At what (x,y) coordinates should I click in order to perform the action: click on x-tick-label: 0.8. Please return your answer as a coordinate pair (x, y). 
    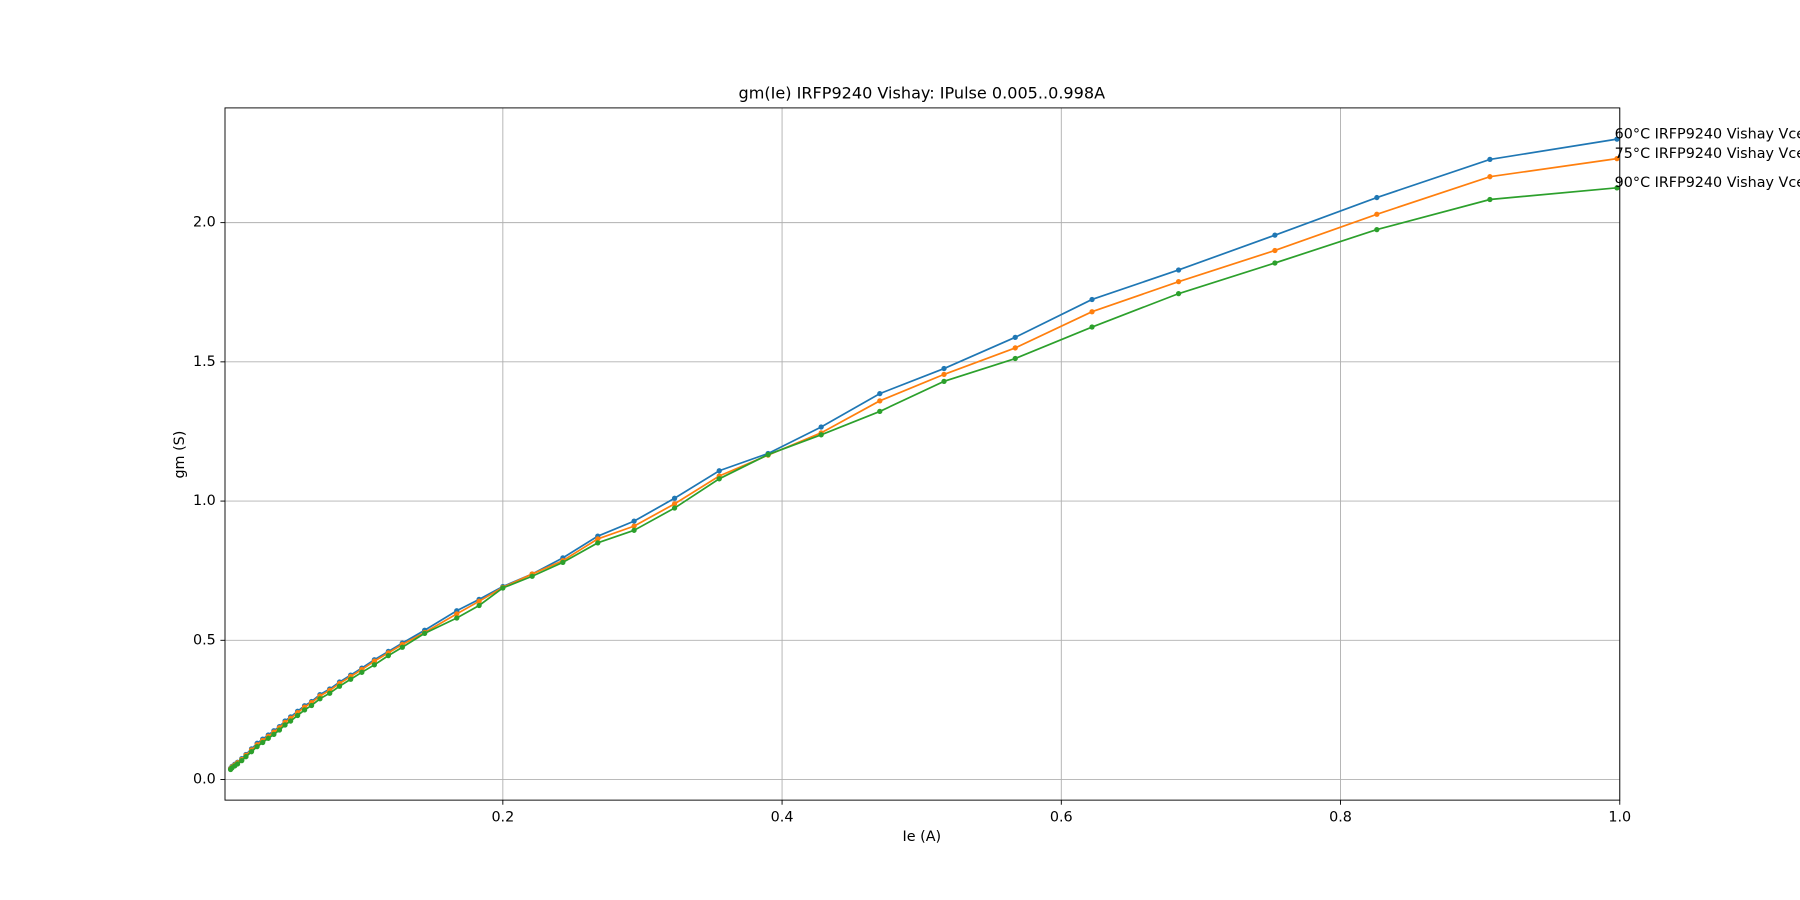
    Looking at the image, I should click on (1340, 817).